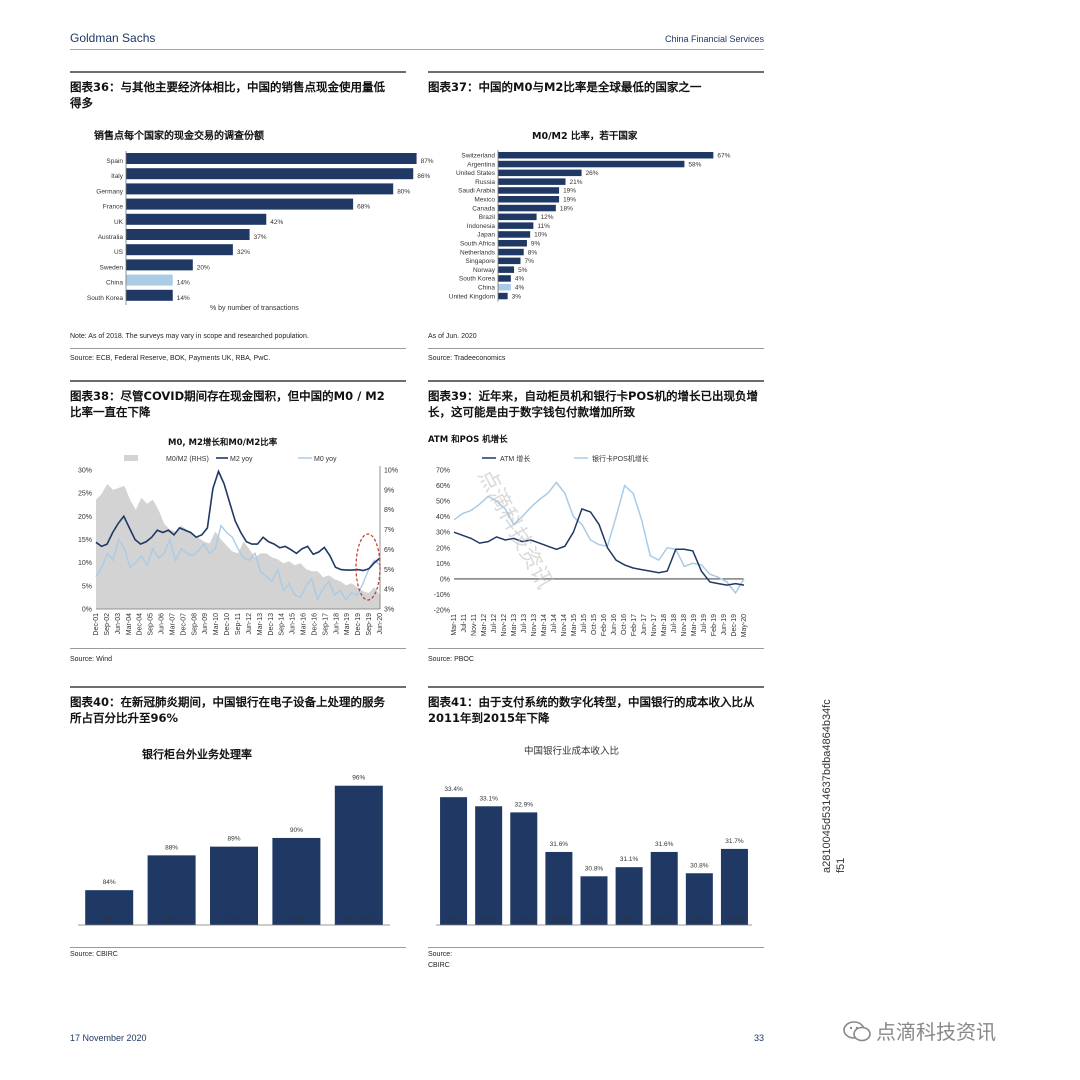  I want to click on panel-37-note: As of Jun. 2020, so click(452, 336).